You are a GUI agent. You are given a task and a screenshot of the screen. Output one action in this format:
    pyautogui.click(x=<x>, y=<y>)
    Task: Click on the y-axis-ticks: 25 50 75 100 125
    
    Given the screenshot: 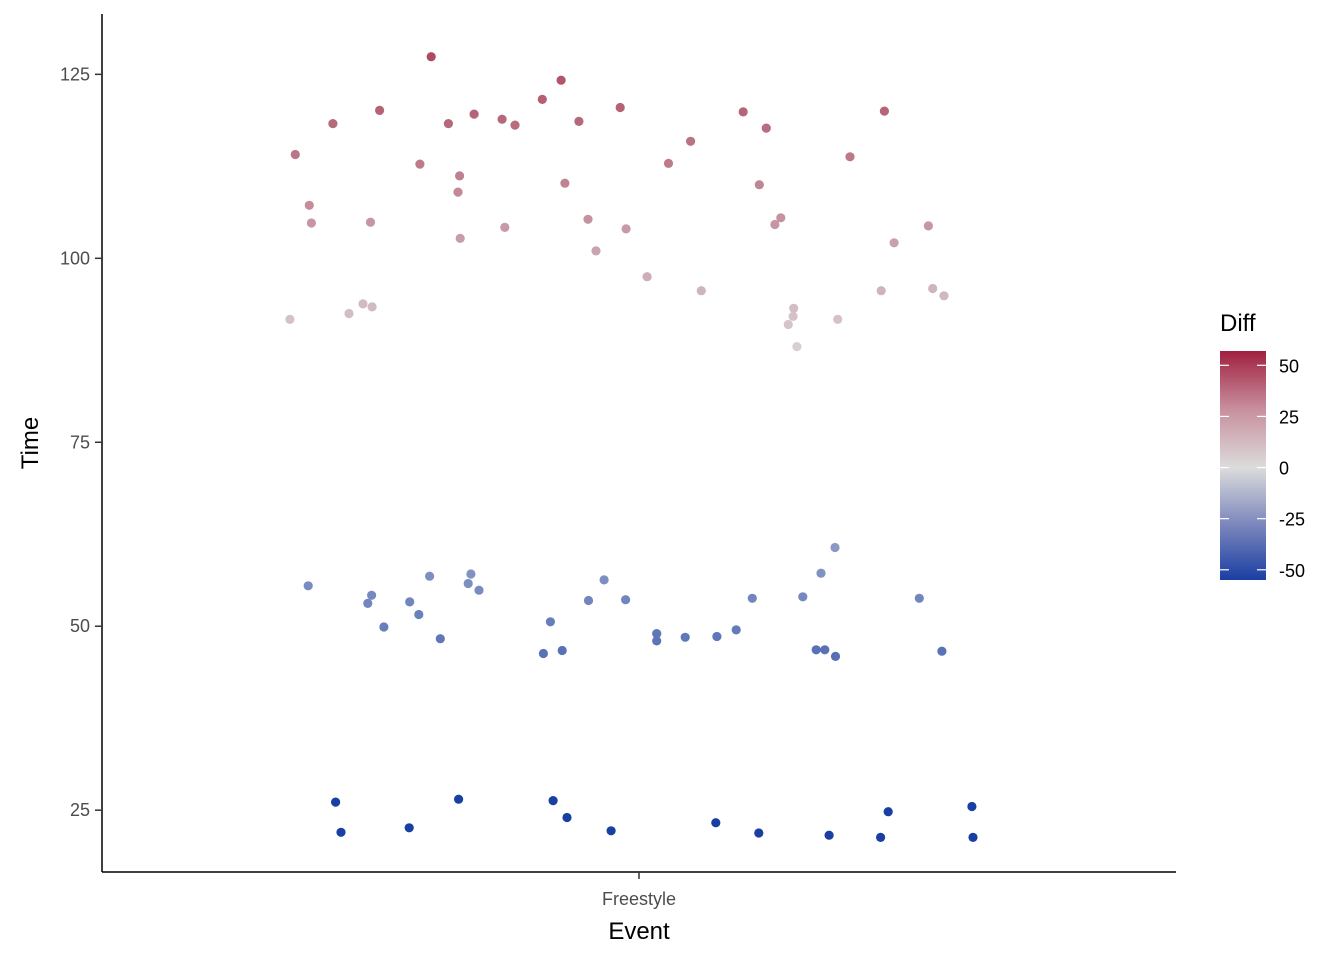 What is the action you would take?
    pyautogui.click(x=81, y=442)
    